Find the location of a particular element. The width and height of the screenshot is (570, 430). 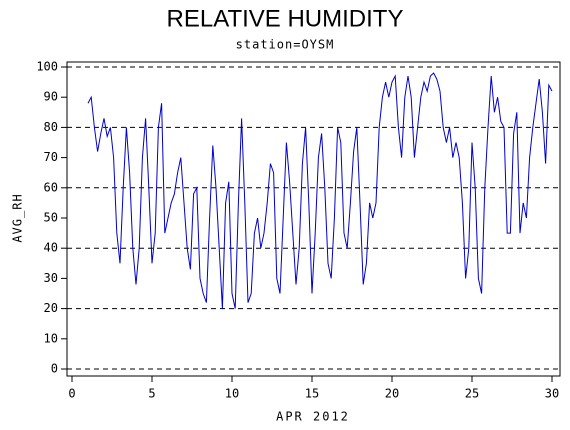

x-tick-label: 20 is located at coordinates (392, 394).